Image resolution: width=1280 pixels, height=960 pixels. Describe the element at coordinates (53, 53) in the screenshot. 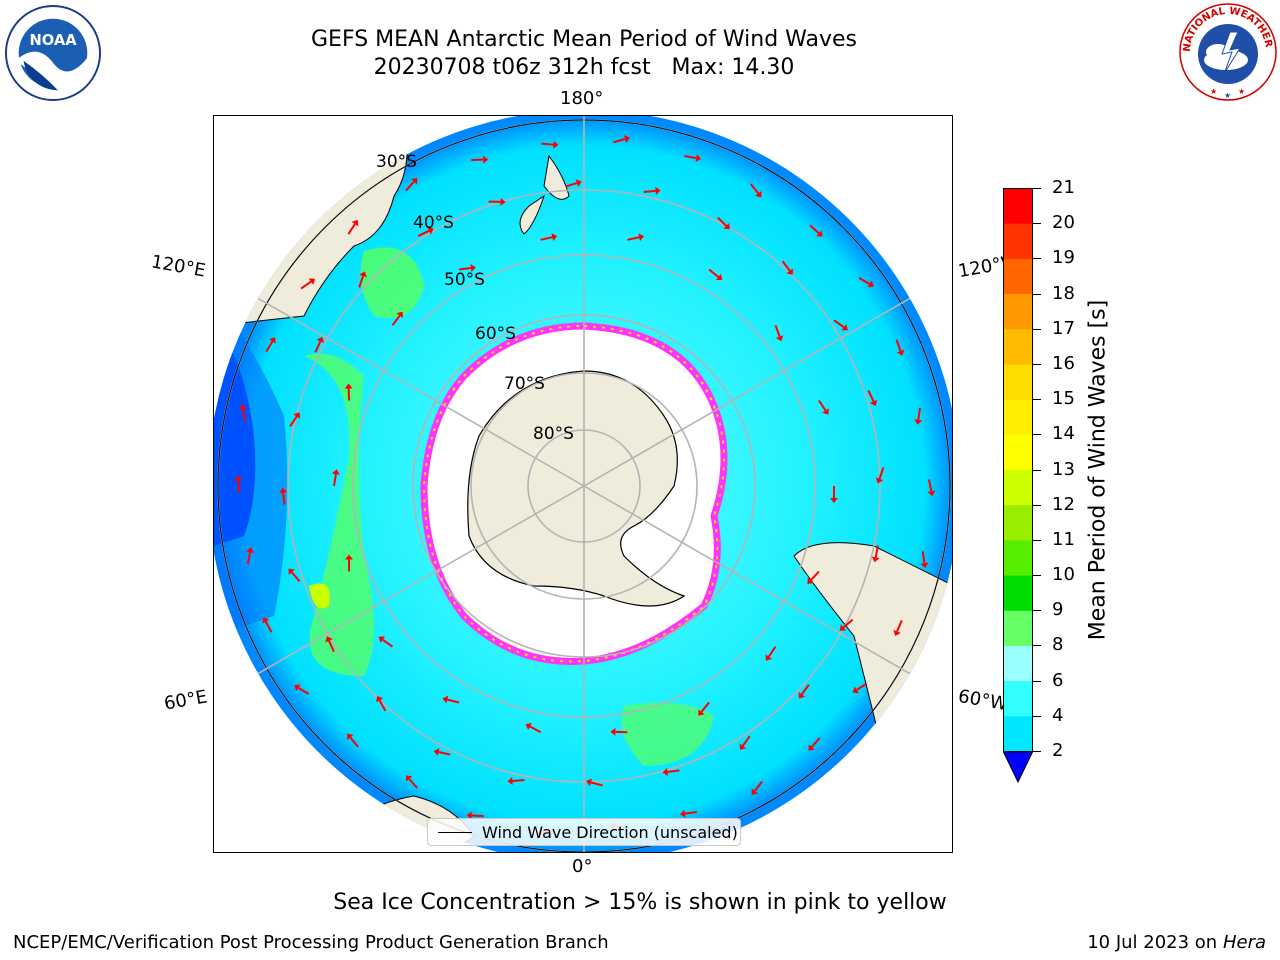

I see `noaa-logo-icon: NOAA` at that location.